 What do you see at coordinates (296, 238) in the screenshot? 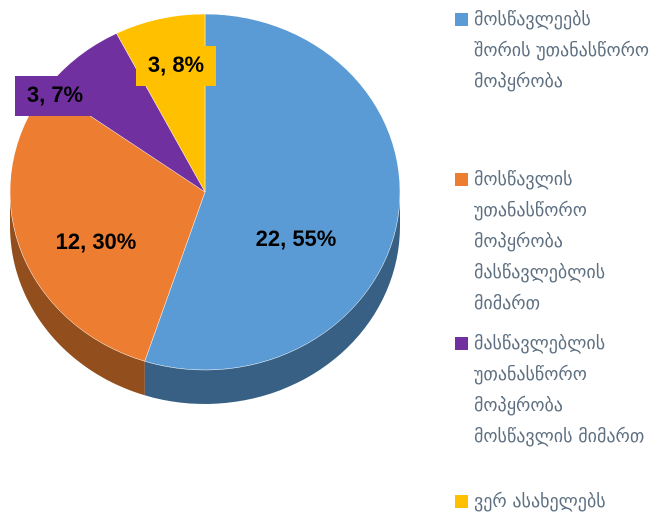
I see `data-label: 22, 55%` at bounding box center [296, 238].